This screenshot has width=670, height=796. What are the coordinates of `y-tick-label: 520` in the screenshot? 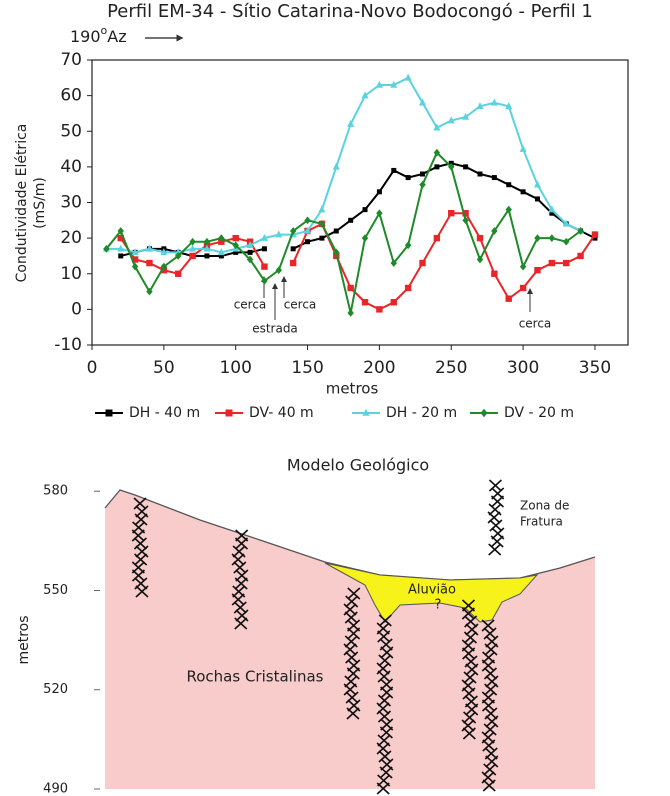 It's located at (55, 689).